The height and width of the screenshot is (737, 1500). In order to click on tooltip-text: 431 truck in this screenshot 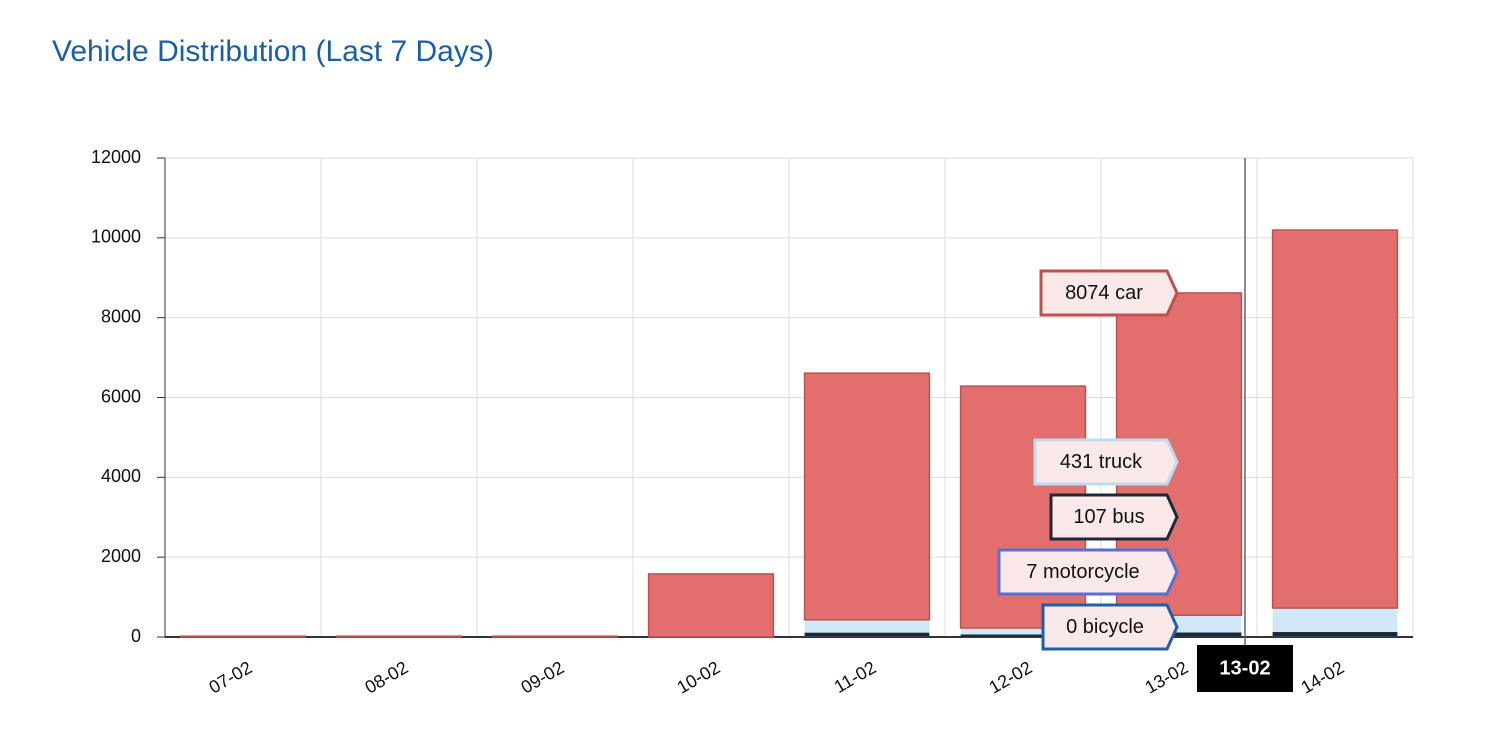, I will do `click(1101, 462)`.